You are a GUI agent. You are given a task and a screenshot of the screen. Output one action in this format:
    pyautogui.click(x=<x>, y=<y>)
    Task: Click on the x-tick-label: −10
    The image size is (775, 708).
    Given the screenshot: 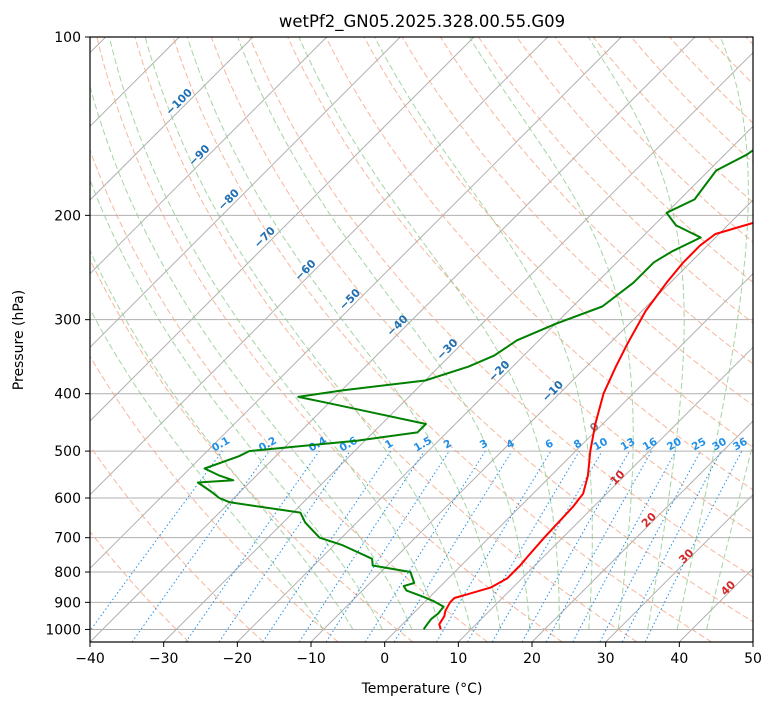 What is the action you would take?
    pyautogui.click(x=311, y=659)
    